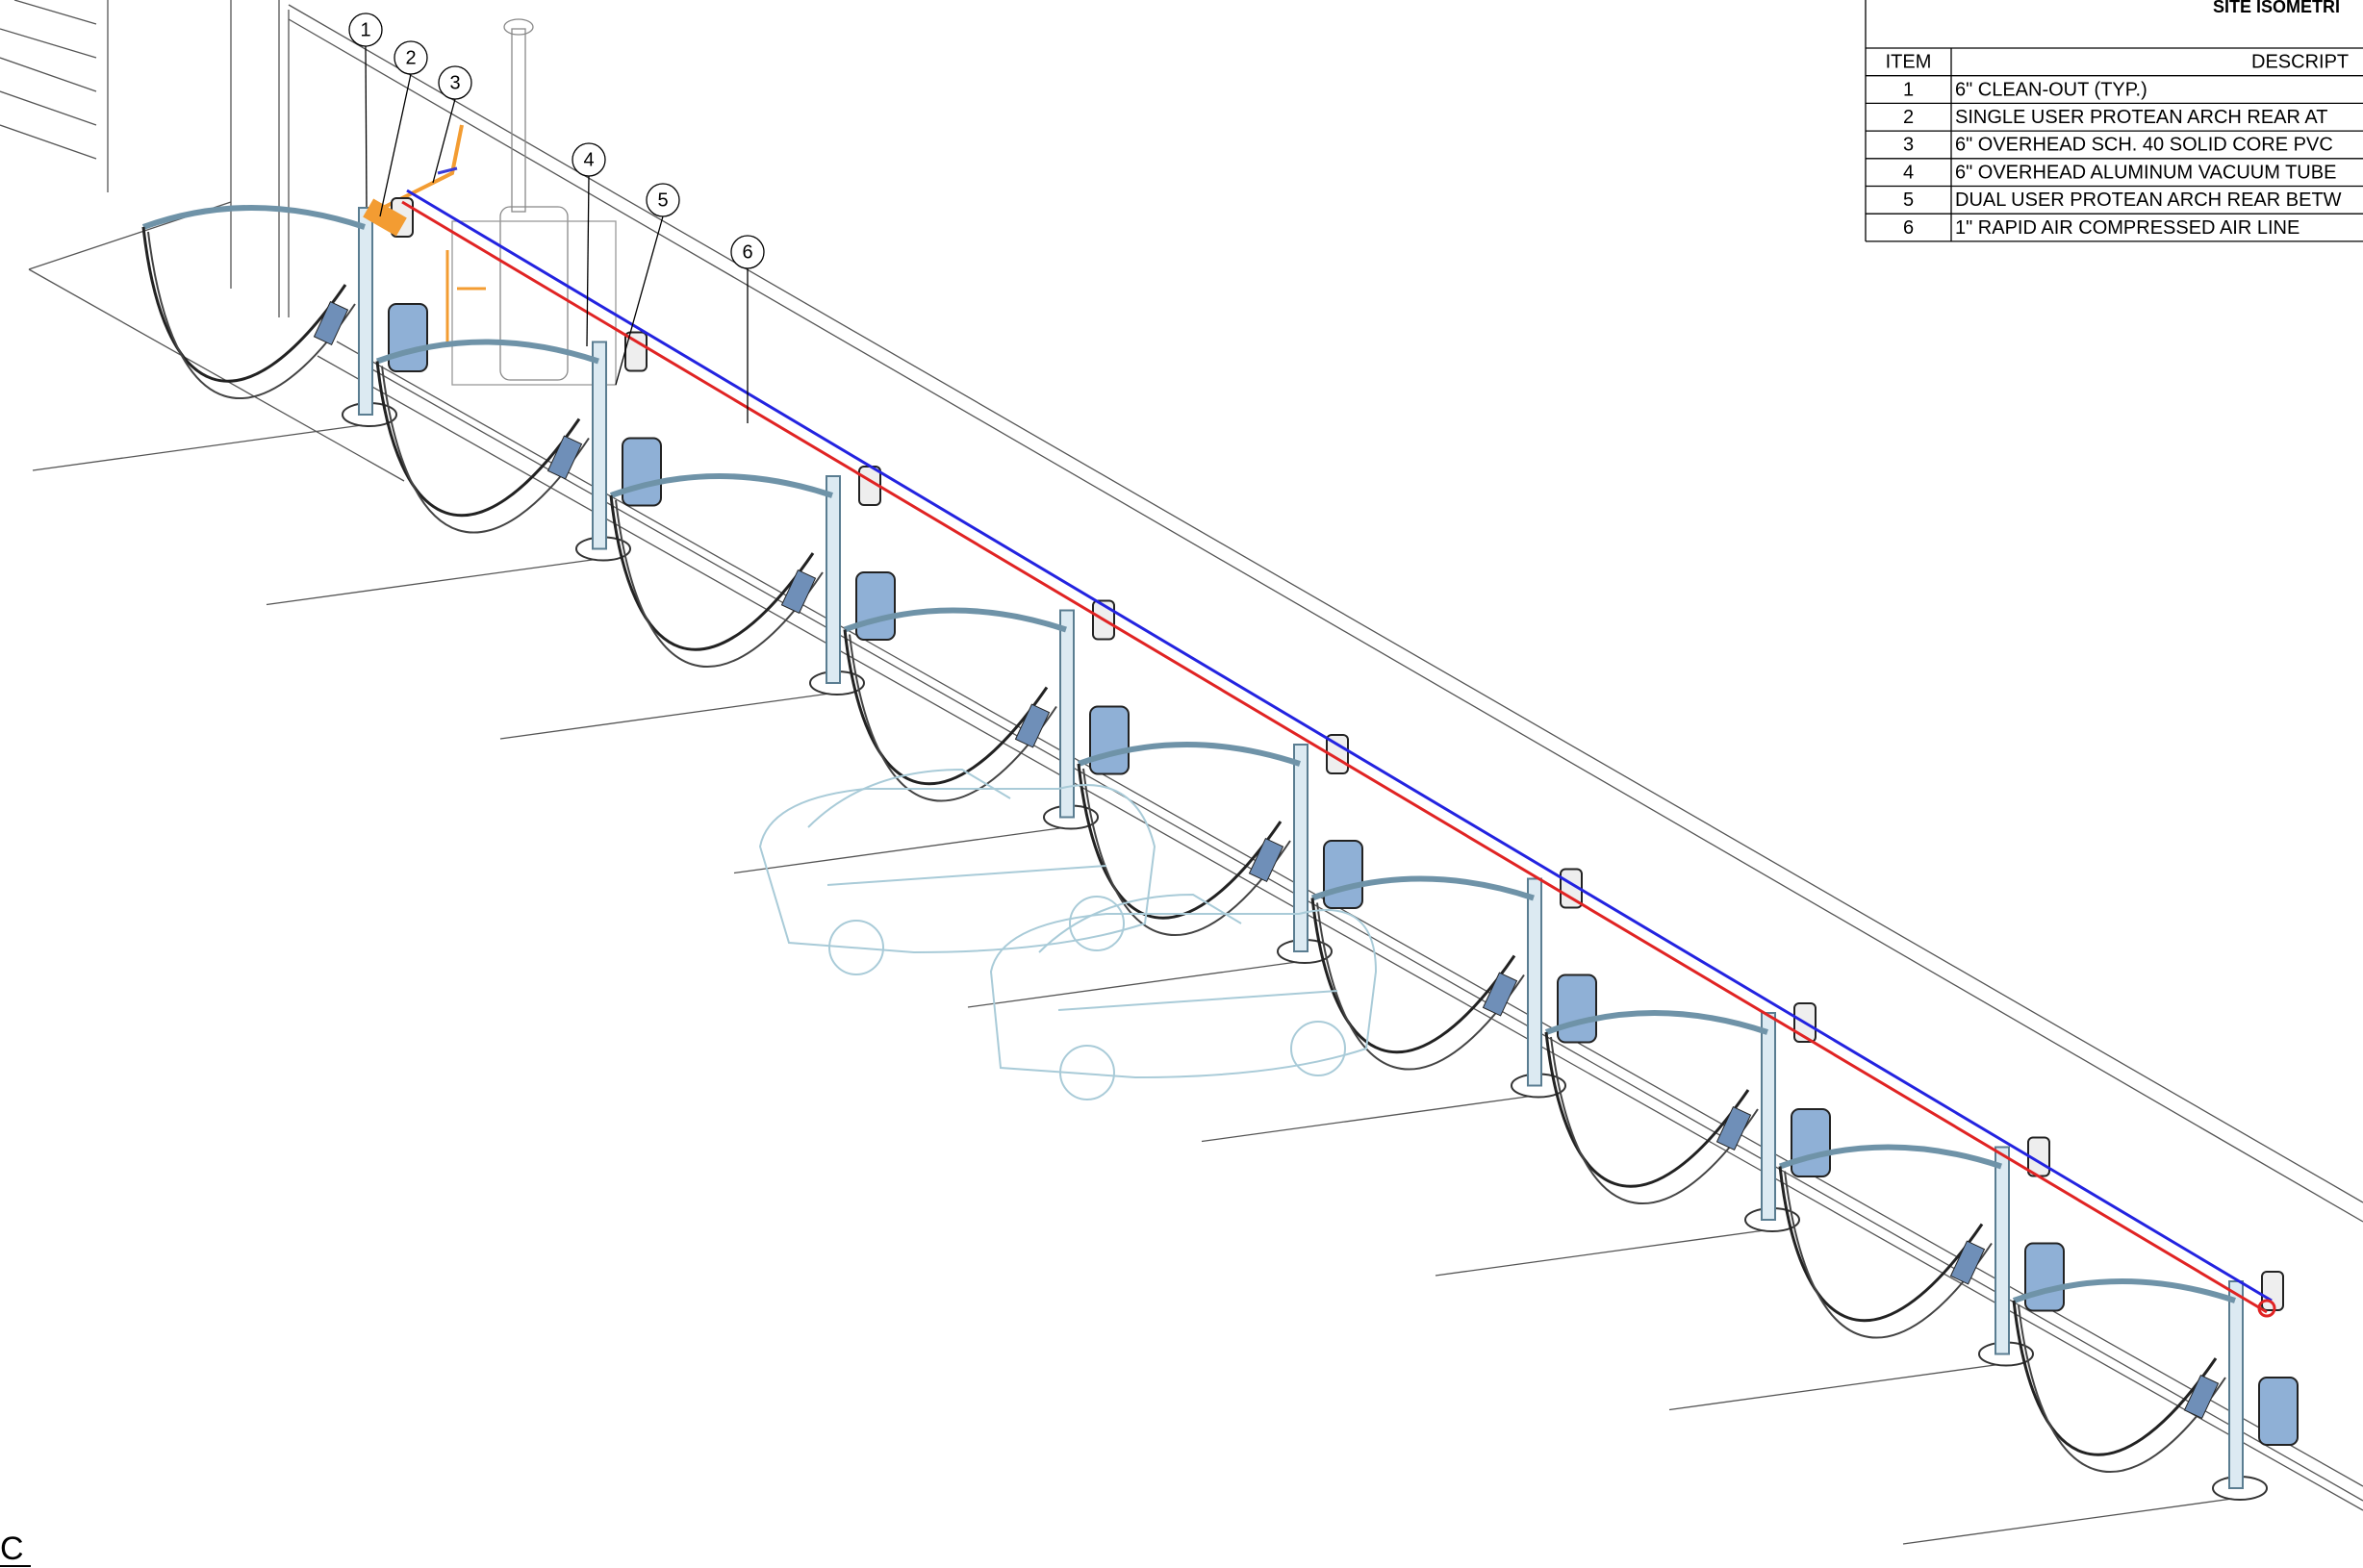 Image resolution: width=2363 pixels, height=1568 pixels. Describe the element at coordinates (1908, 228) in the screenshot. I see `item-number: 6` at that location.